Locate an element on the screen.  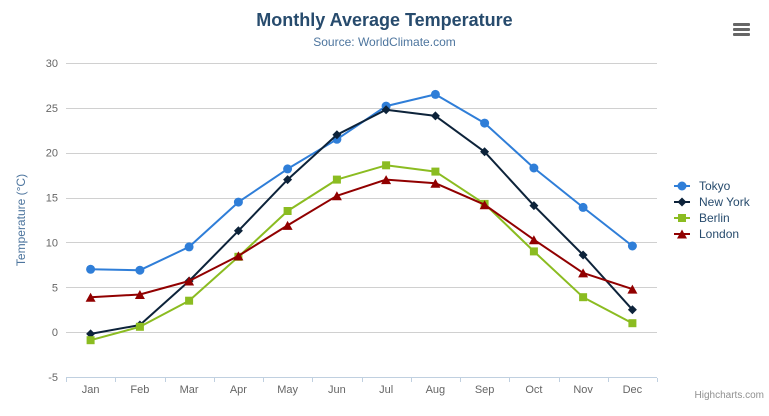
legend-label: New York is located at coordinates (724, 202).